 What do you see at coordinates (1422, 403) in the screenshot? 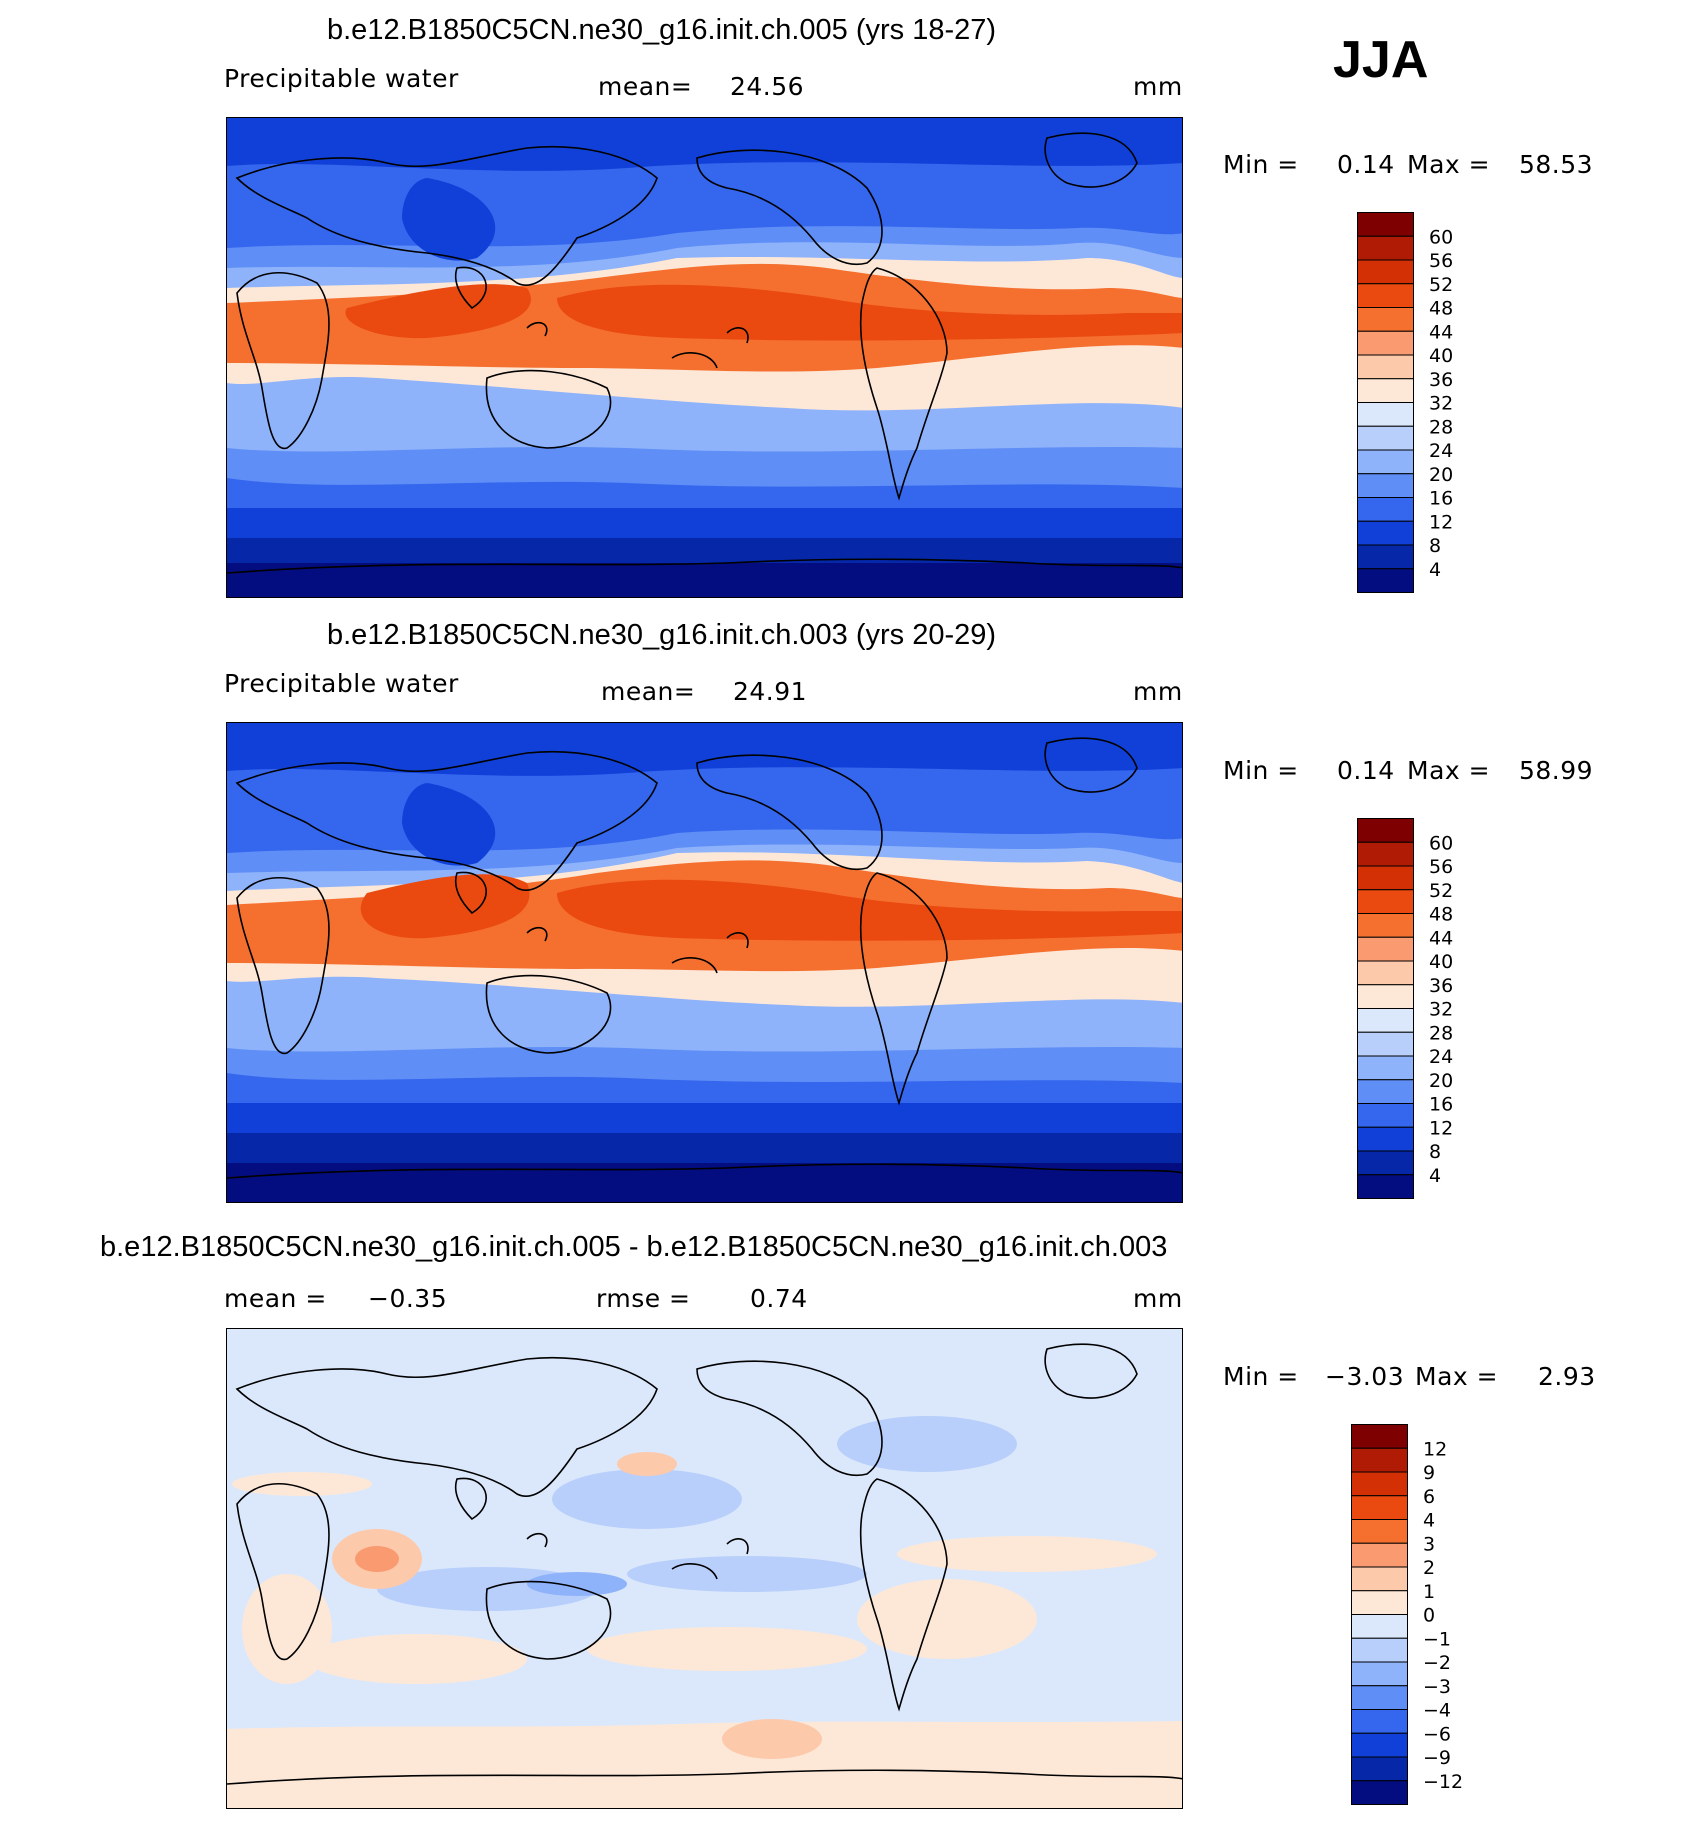
I see `colorbar-panel-1: 60 56 52 48 44 40 36 32 28 24 20 16 12 8 4` at bounding box center [1422, 403].